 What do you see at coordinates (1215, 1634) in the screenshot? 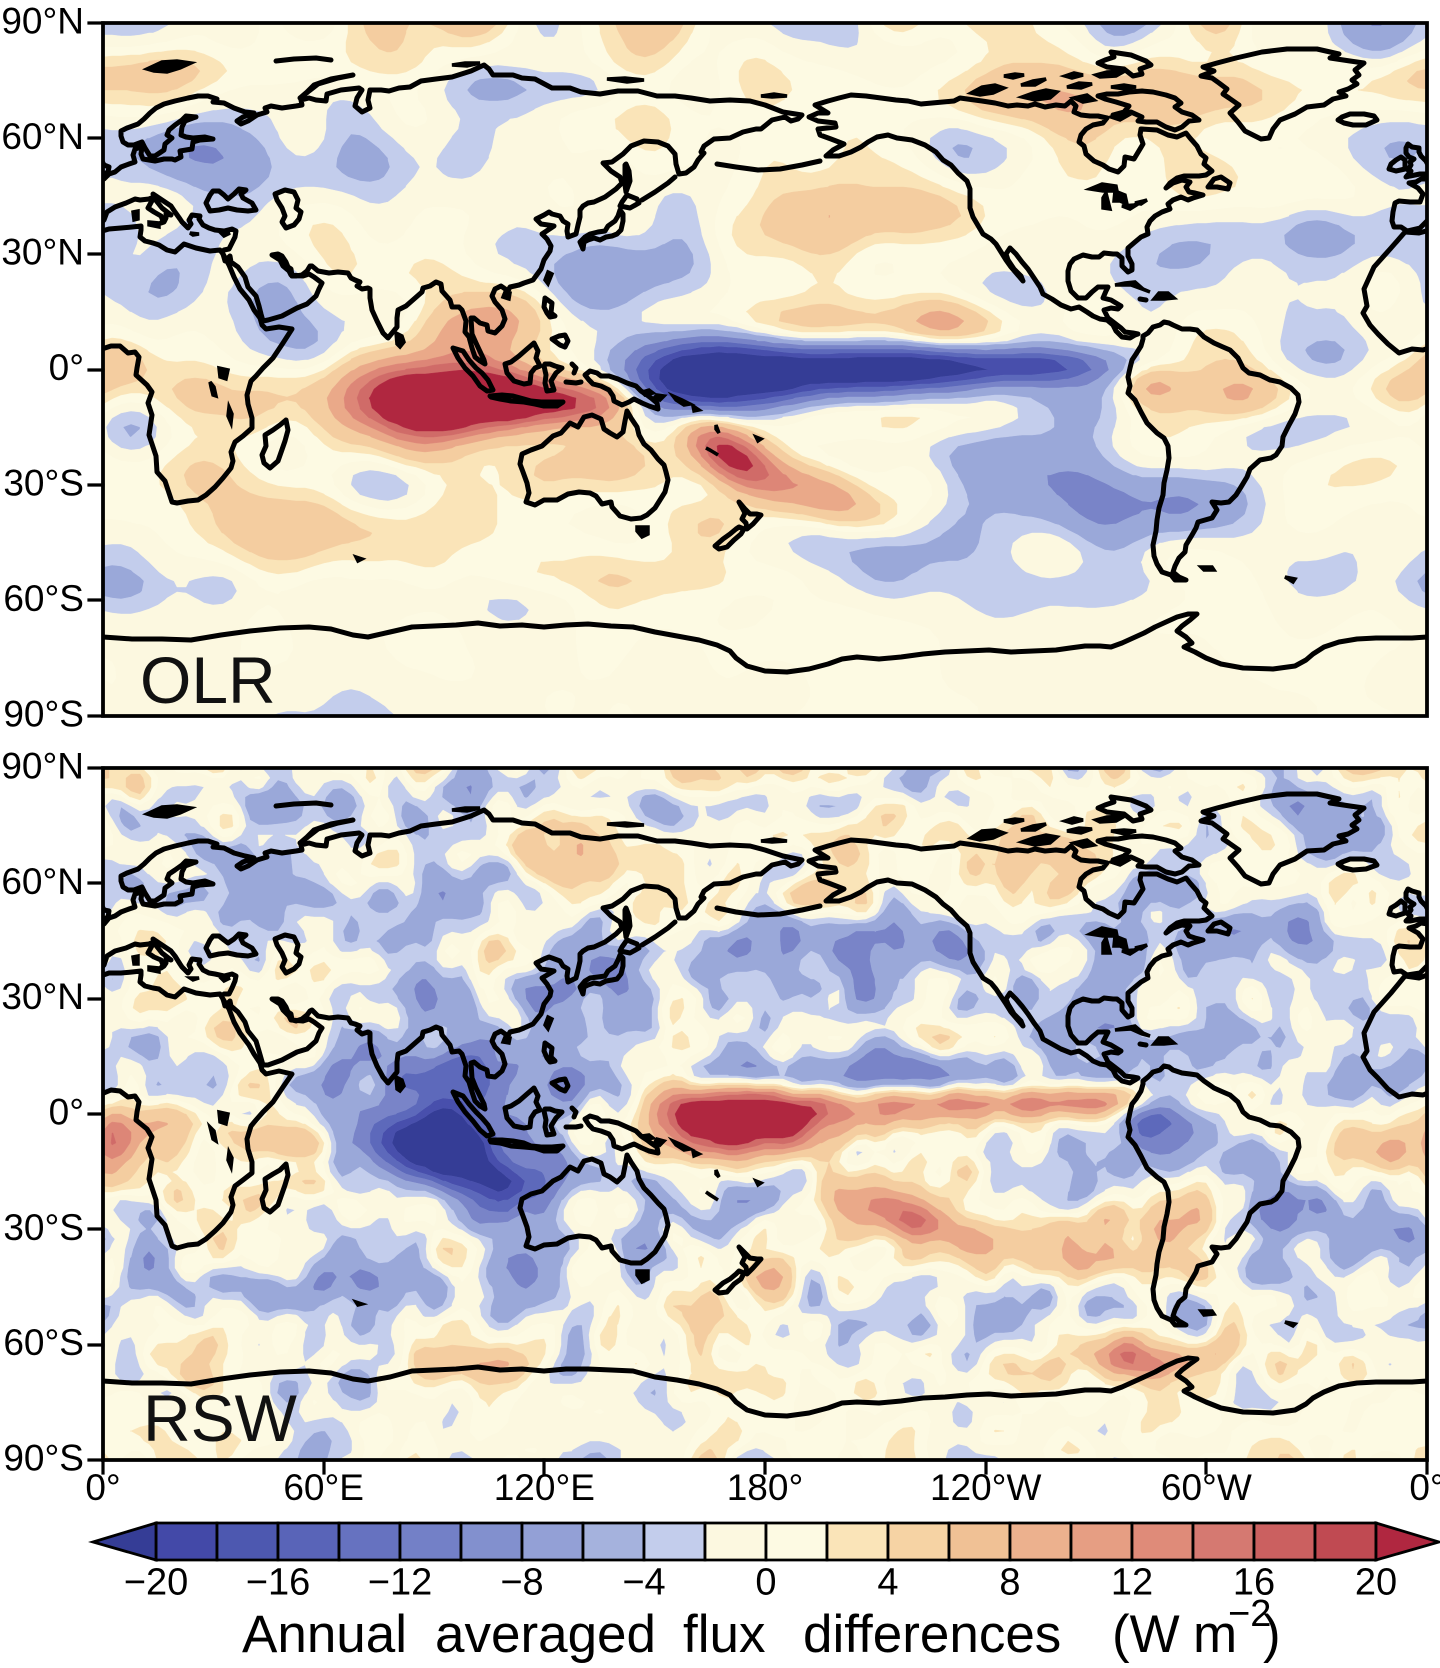
I see `svg-text: m` at bounding box center [1215, 1634].